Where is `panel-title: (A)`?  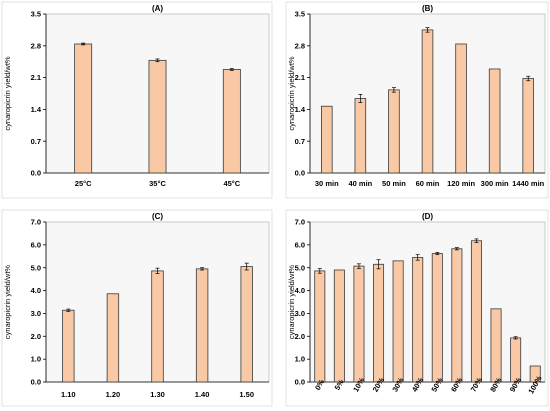 panel-title: (A) is located at coordinates (157, 8).